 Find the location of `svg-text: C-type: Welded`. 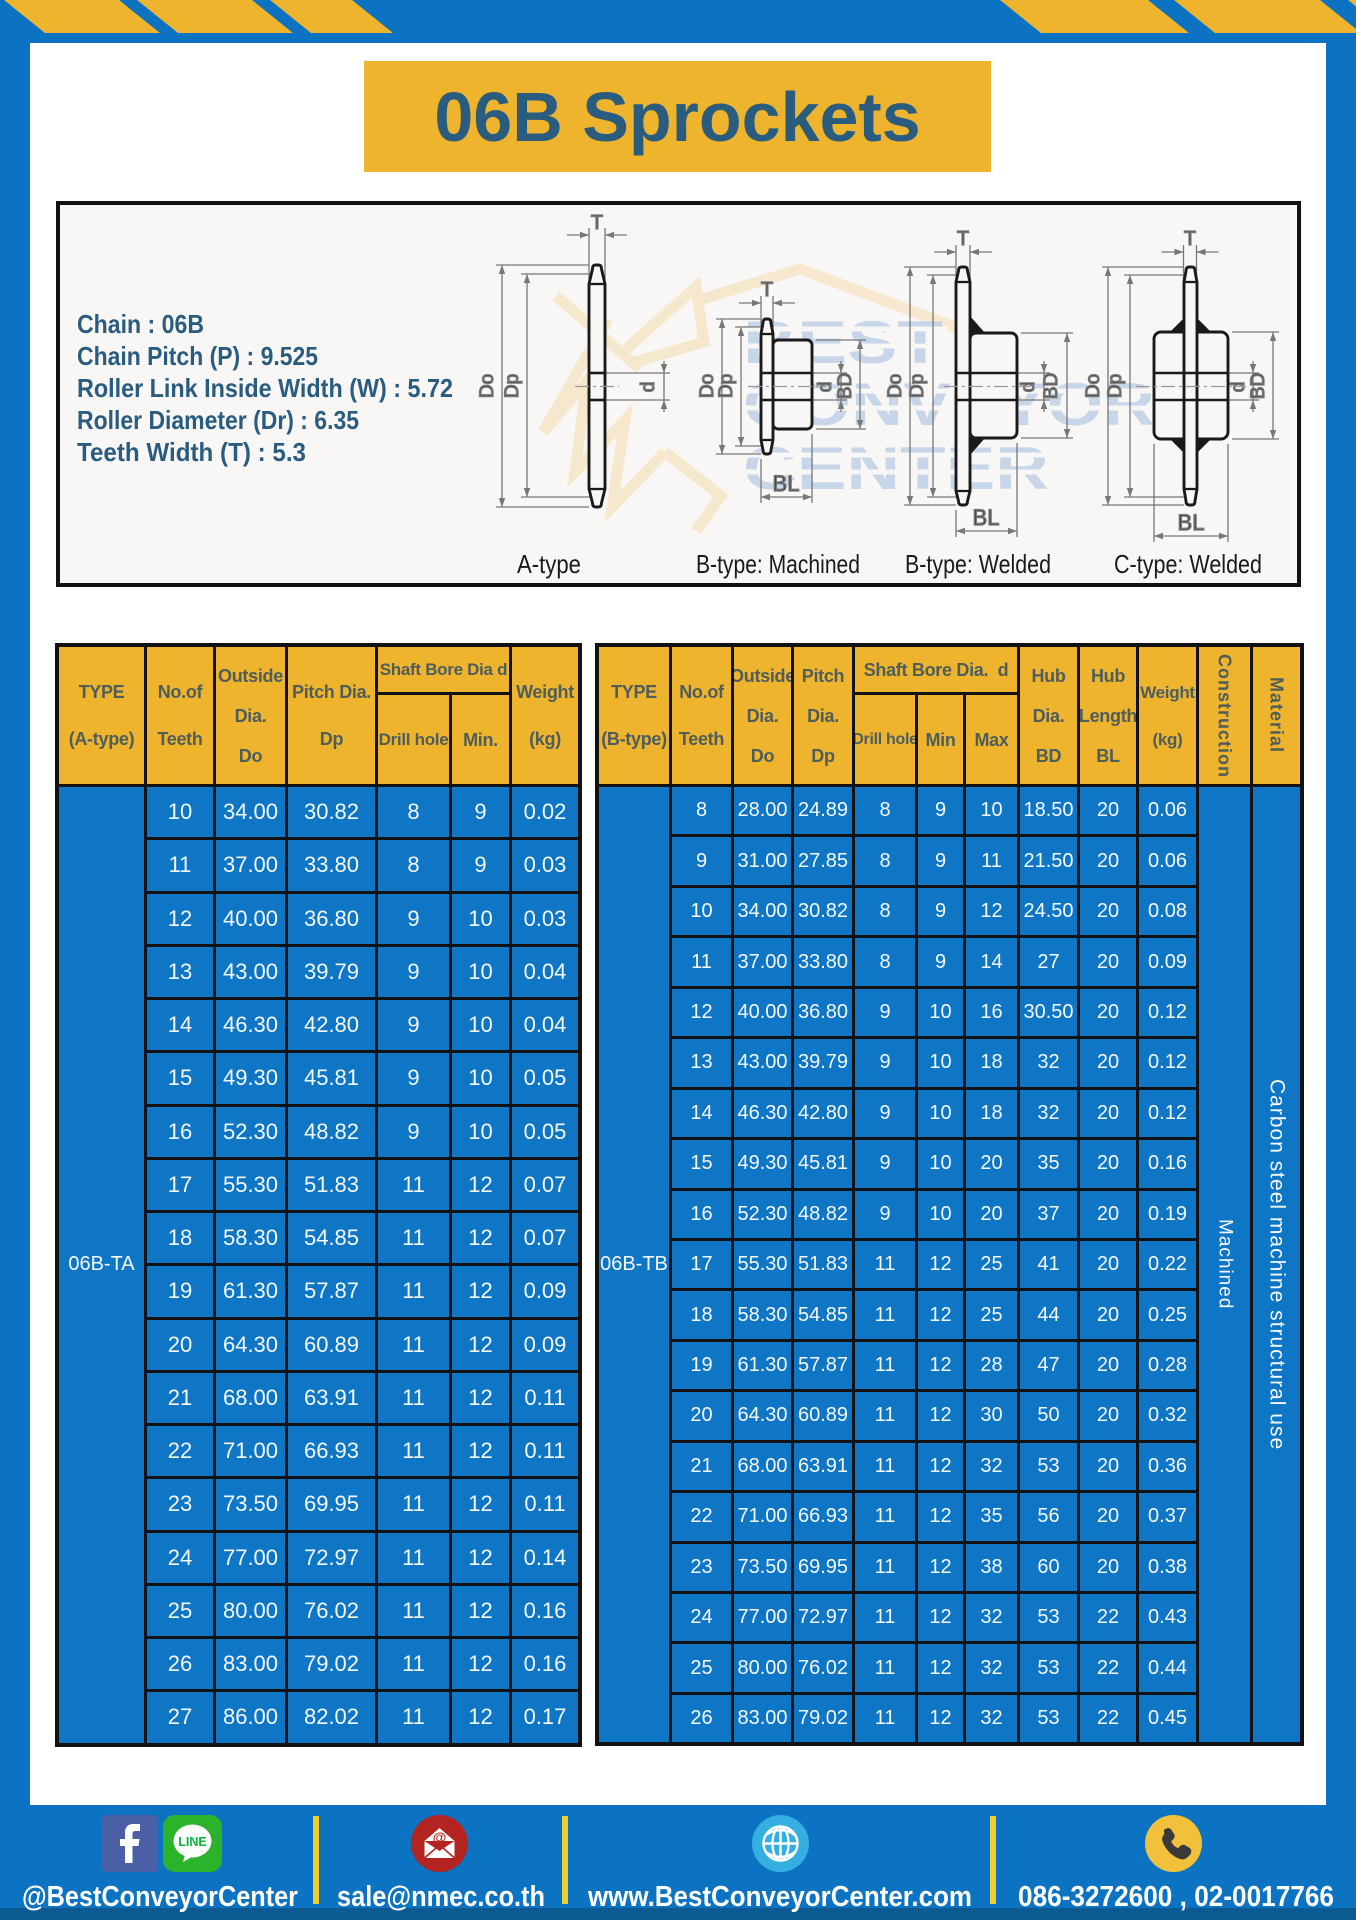

svg-text: C-type: Welded is located at coordinates (1188, 564).